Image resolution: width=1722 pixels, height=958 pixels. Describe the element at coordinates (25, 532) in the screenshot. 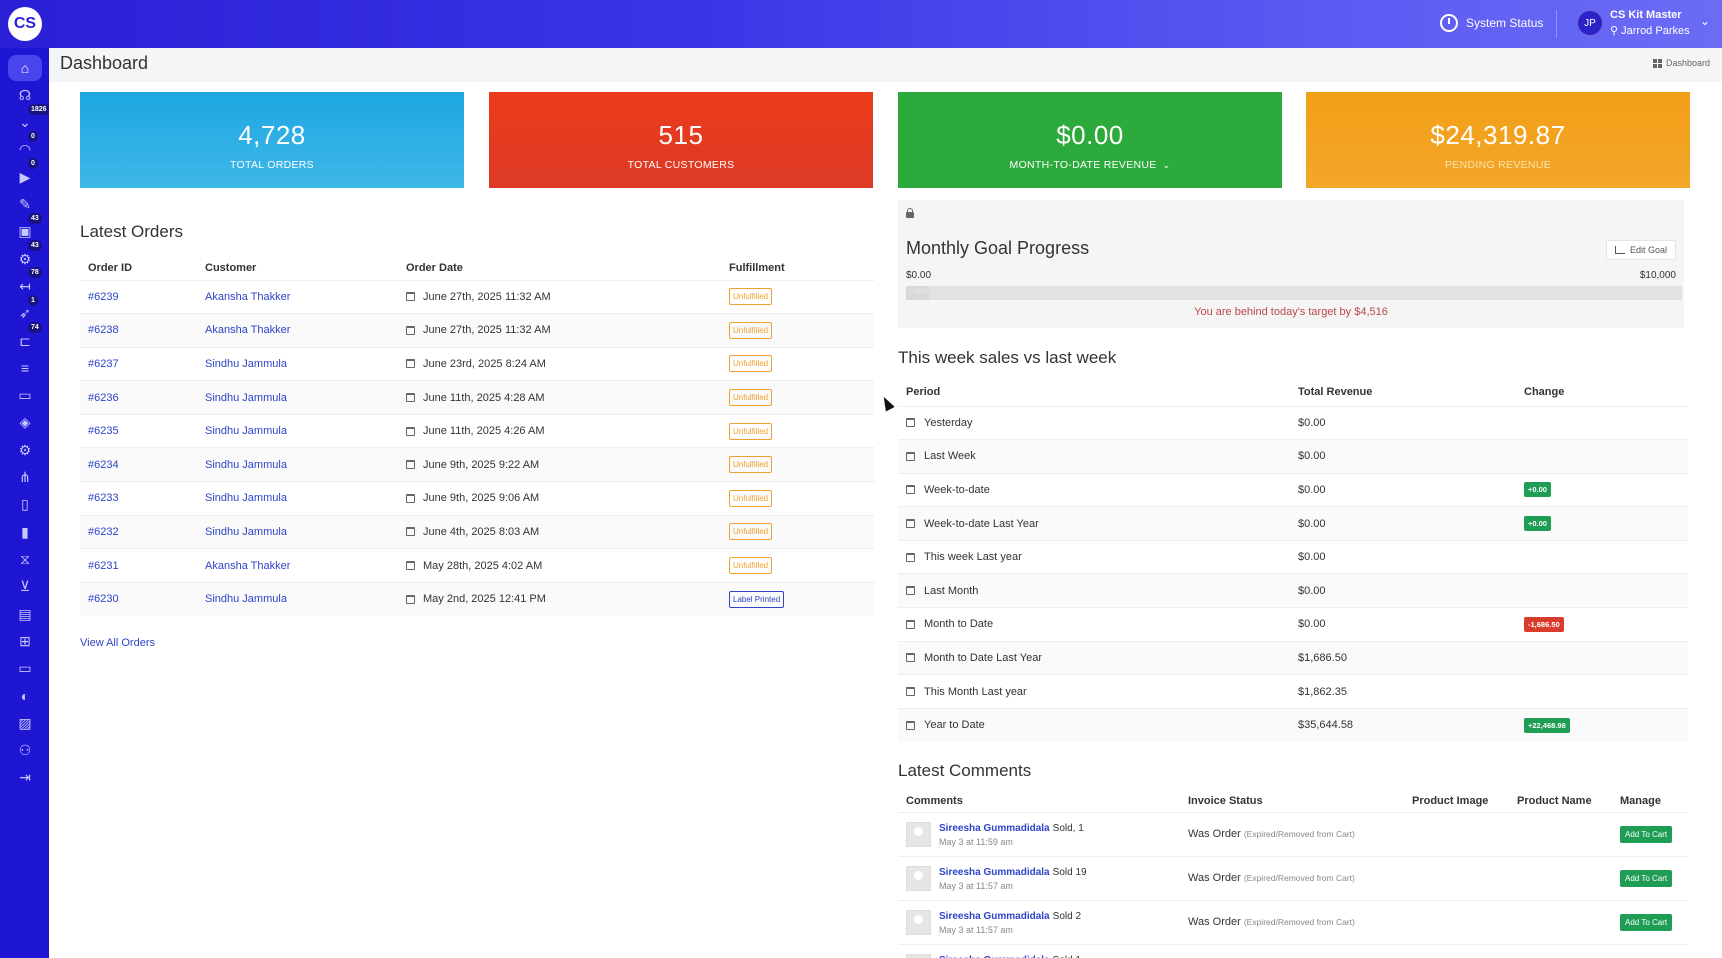

I see `sidebar-item-bar-chart: ▮` at that location.